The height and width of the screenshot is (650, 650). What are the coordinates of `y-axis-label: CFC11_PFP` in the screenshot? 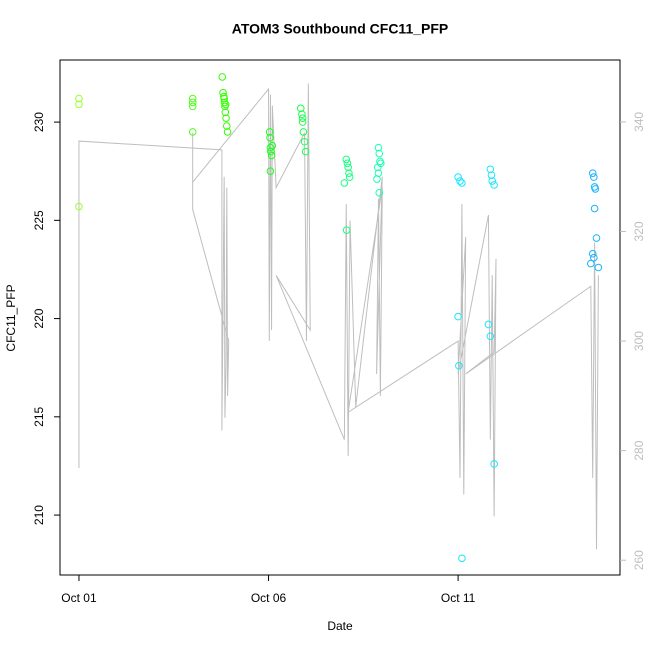 It's located at (11, 317).